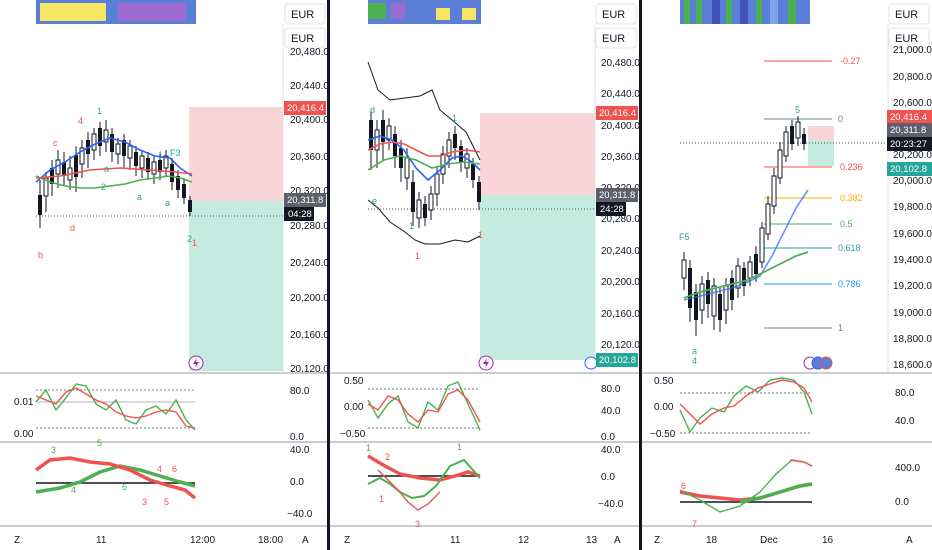 The image size is (932, 550). What do you see at coordinates (908, 117) in the screenshot?
I see `price-tag-top-text: 20,416.4` at bounding box center [908, 117].